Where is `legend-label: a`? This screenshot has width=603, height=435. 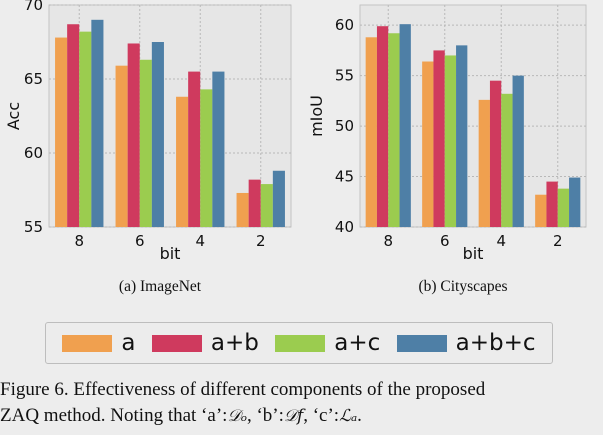 legend-label: a is located at coordinates (128, 343).